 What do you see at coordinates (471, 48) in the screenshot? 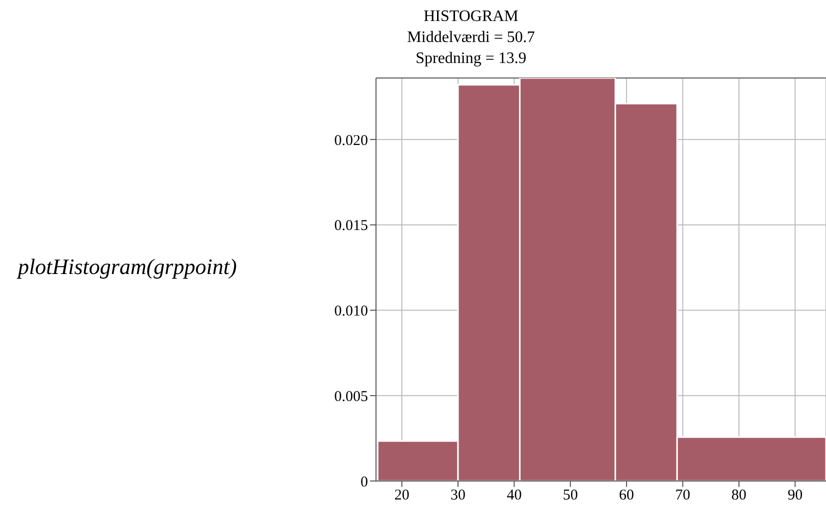
I see `chart-subtitle: Middelværdi = 50.7 Spredning = 13.9` at bounding box center [471, 48].